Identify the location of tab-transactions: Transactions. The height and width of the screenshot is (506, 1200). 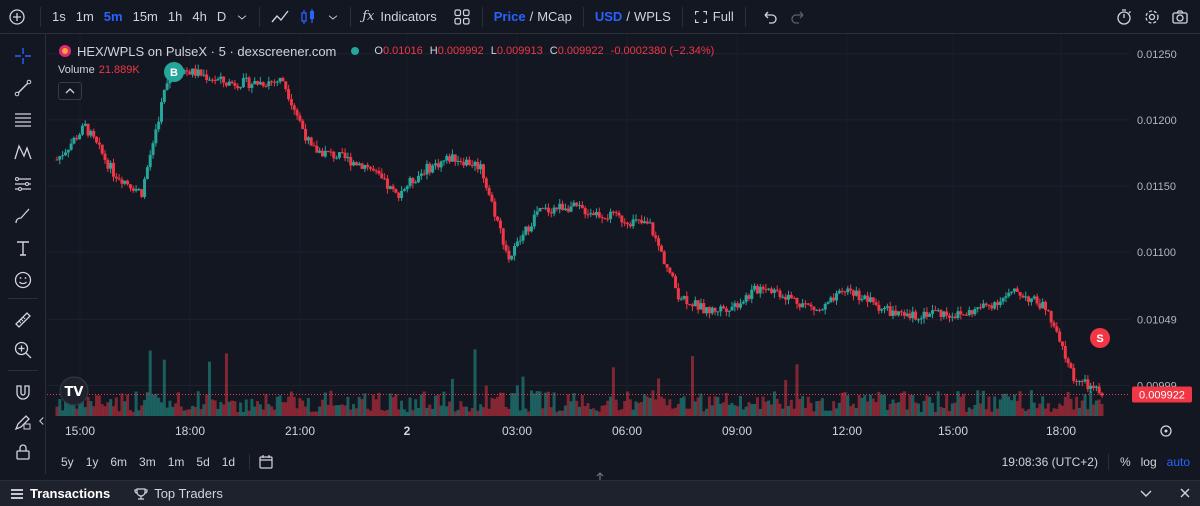
(60, 493).